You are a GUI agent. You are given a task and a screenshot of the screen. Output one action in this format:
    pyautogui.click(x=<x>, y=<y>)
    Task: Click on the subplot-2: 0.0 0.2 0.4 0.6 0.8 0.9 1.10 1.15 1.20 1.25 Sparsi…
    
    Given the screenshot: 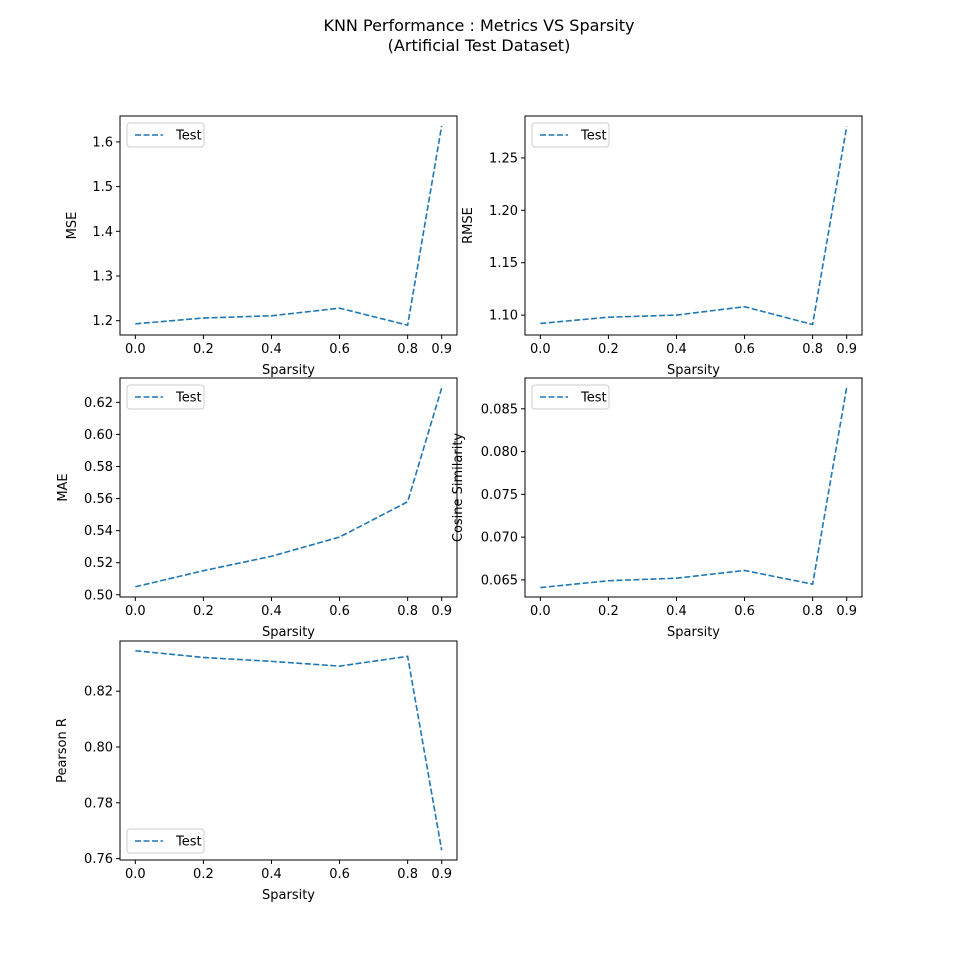 What is the action you would take?
    pyautogui.click(x=662, y=246)
    